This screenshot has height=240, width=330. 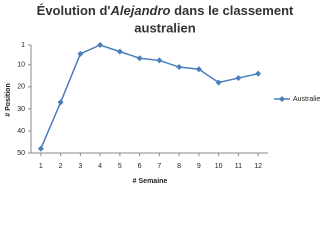 I want to click on x-tick-label: 7, so click(x=159, y=166).